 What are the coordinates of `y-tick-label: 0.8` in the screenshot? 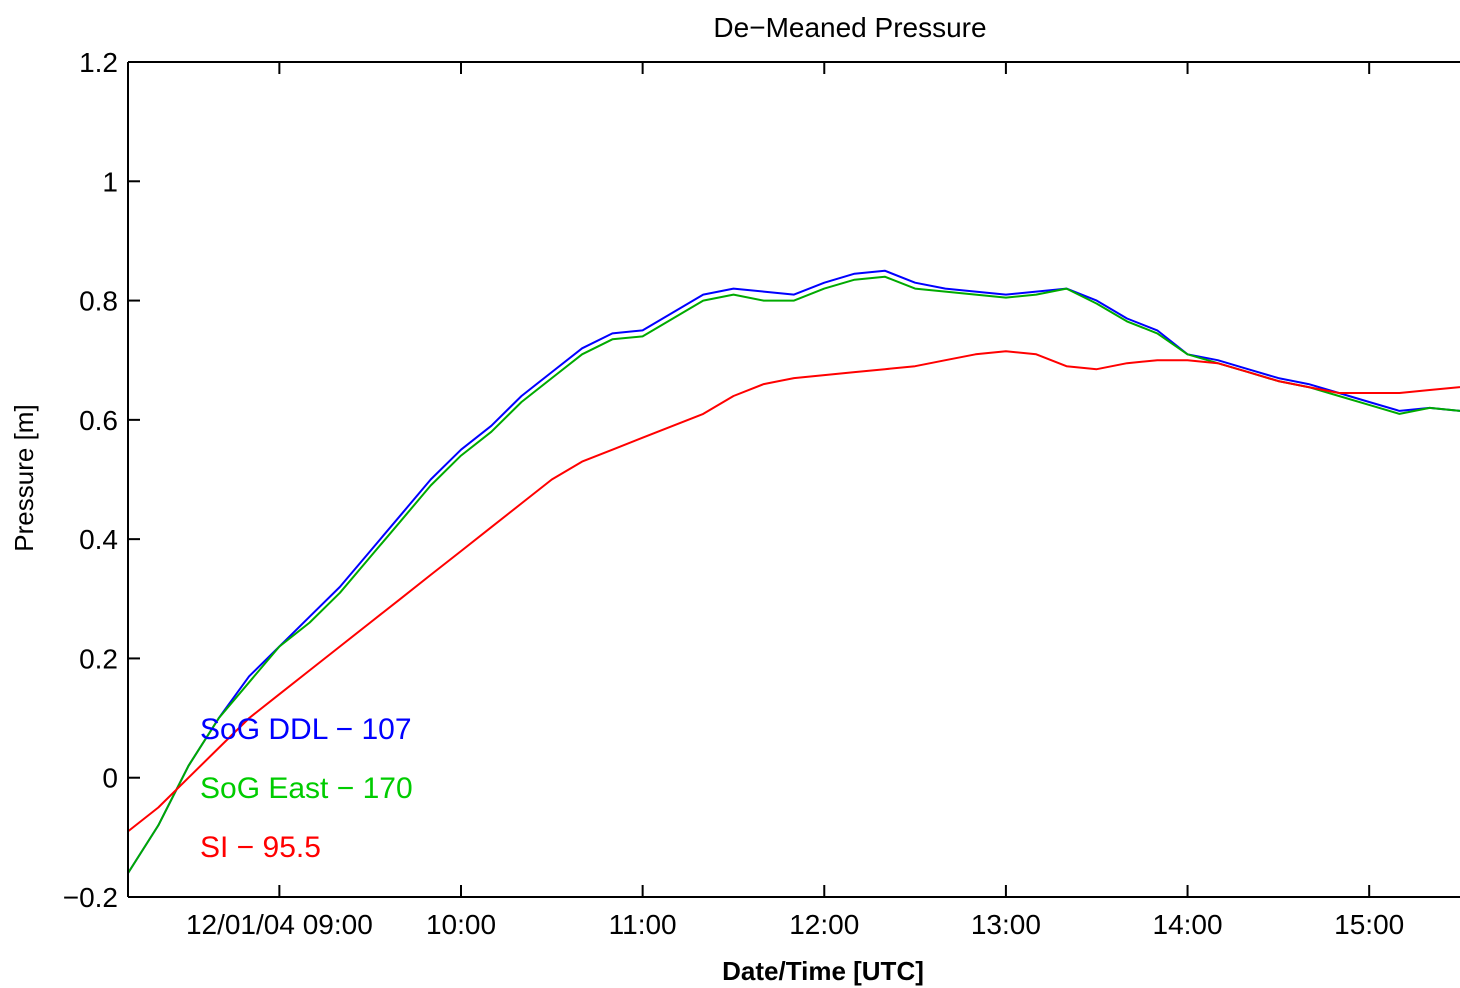 It's located at (98, 301).